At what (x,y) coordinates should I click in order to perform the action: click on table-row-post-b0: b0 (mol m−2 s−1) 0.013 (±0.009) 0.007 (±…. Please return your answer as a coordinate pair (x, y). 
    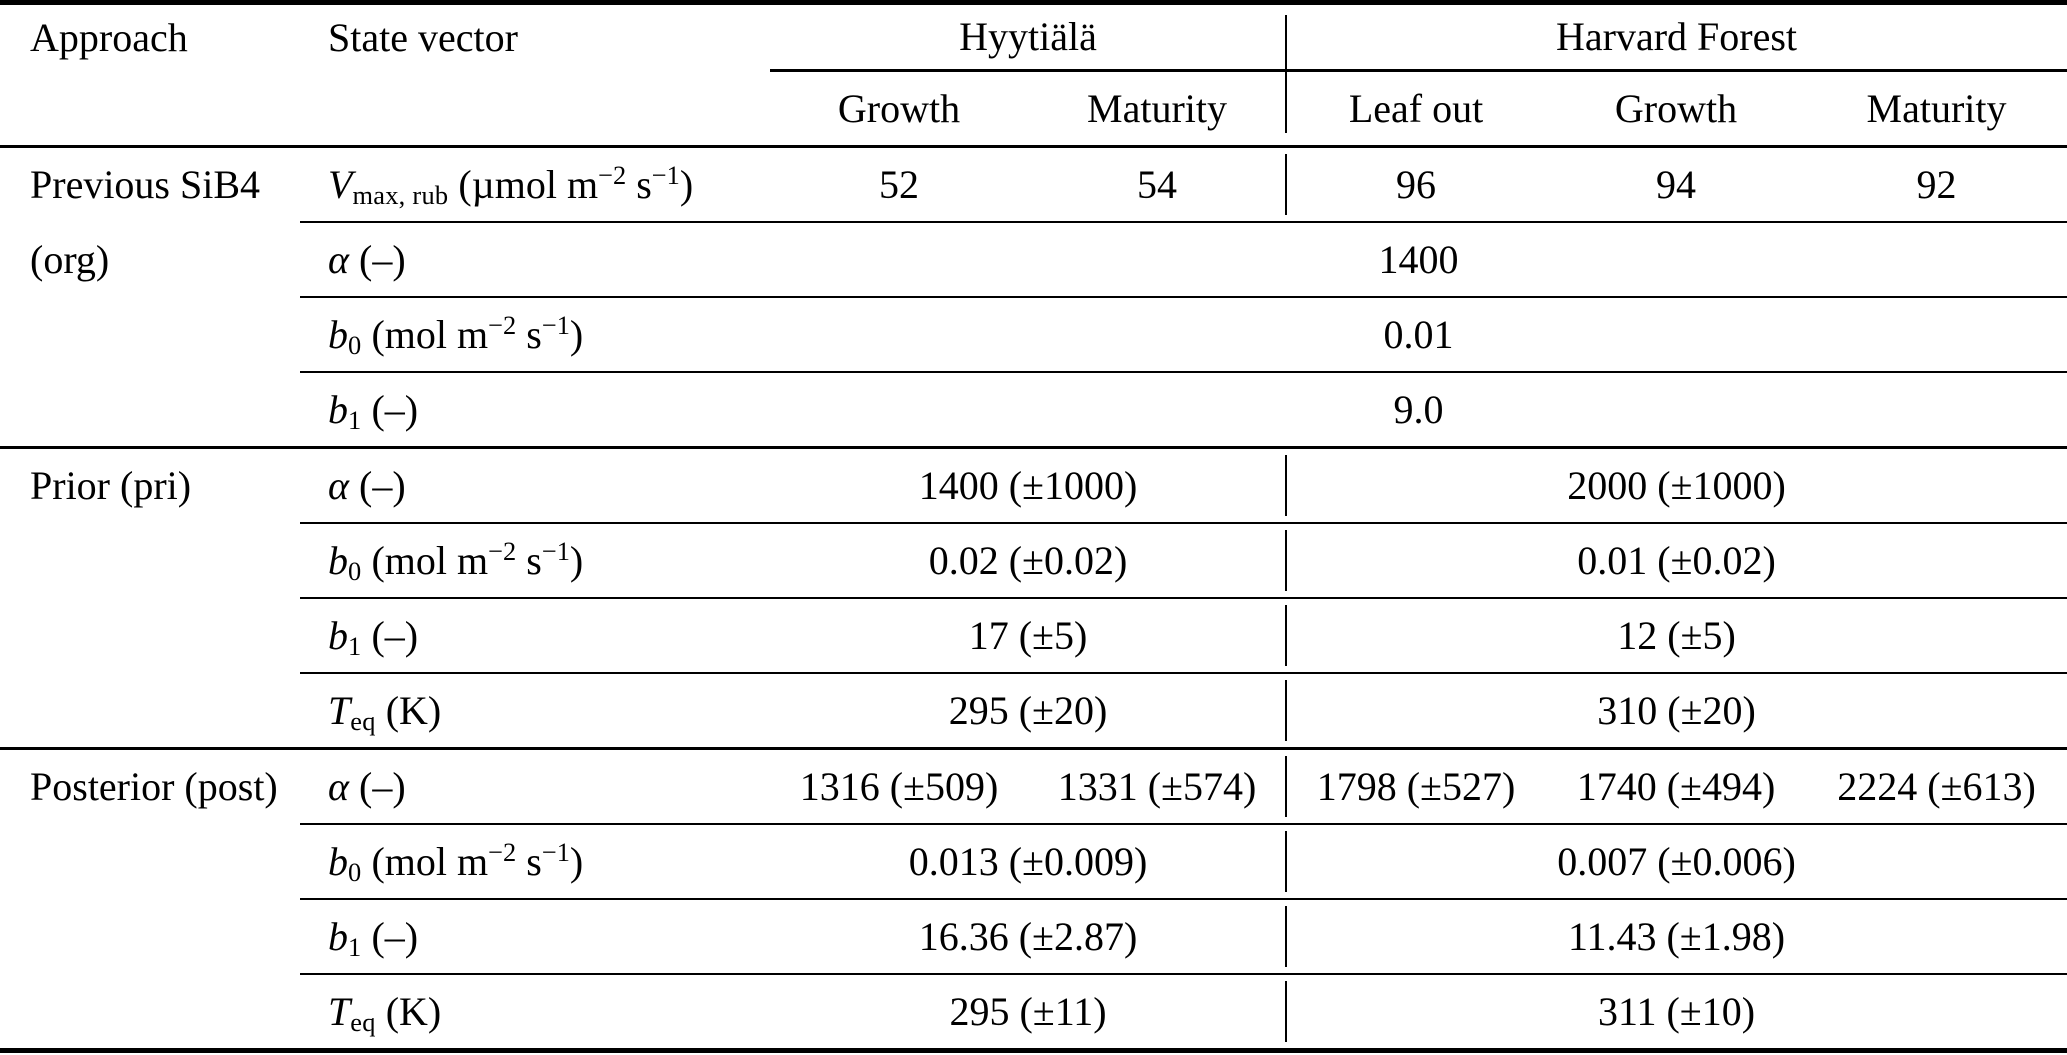
    Looking at the image, I should click on (1033, 862).